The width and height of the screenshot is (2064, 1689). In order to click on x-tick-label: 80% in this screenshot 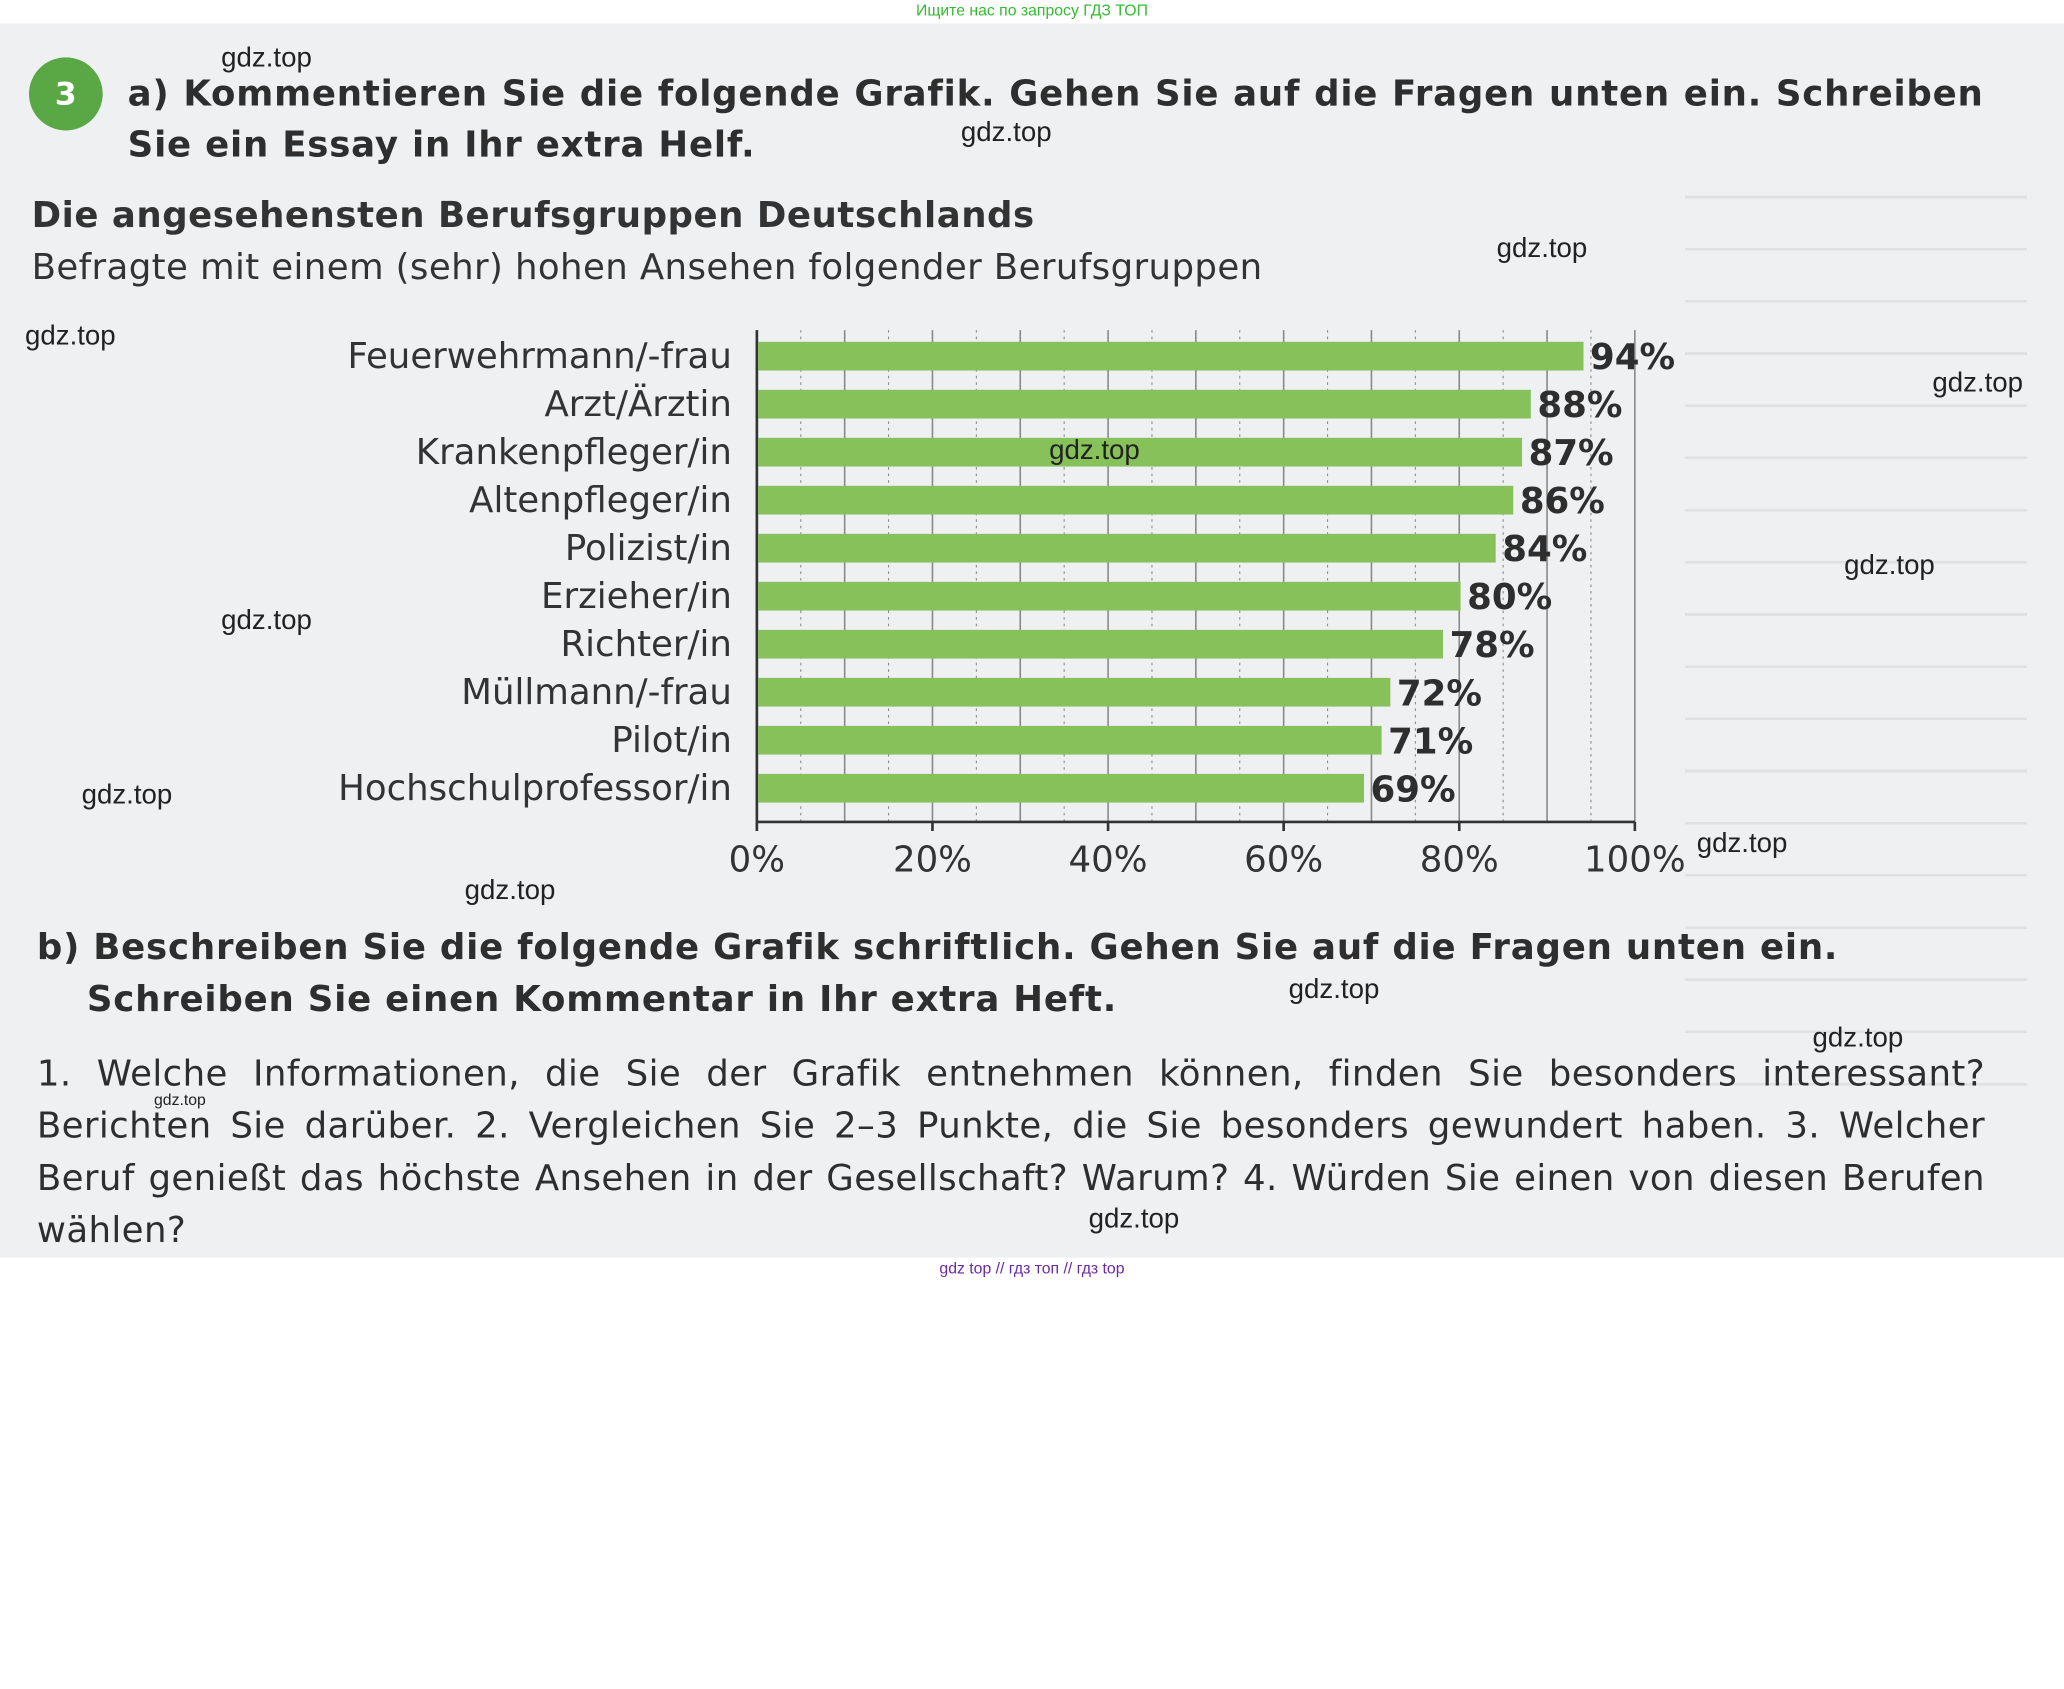, I will do `click(1459, 860)`.